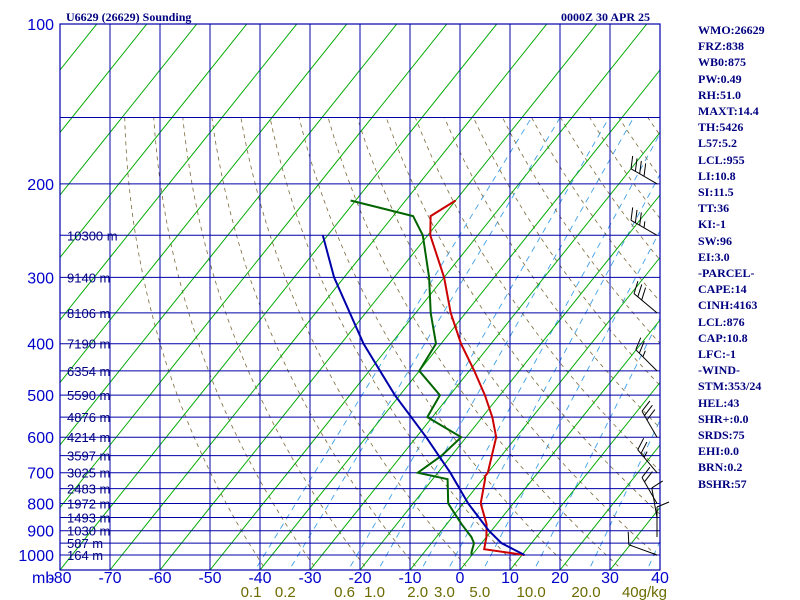 This screenshot has height=600, width=800. Describe the element at coordinates (723, 337) in the screenshot. I see `index-item: CAP:10.8` at that location.